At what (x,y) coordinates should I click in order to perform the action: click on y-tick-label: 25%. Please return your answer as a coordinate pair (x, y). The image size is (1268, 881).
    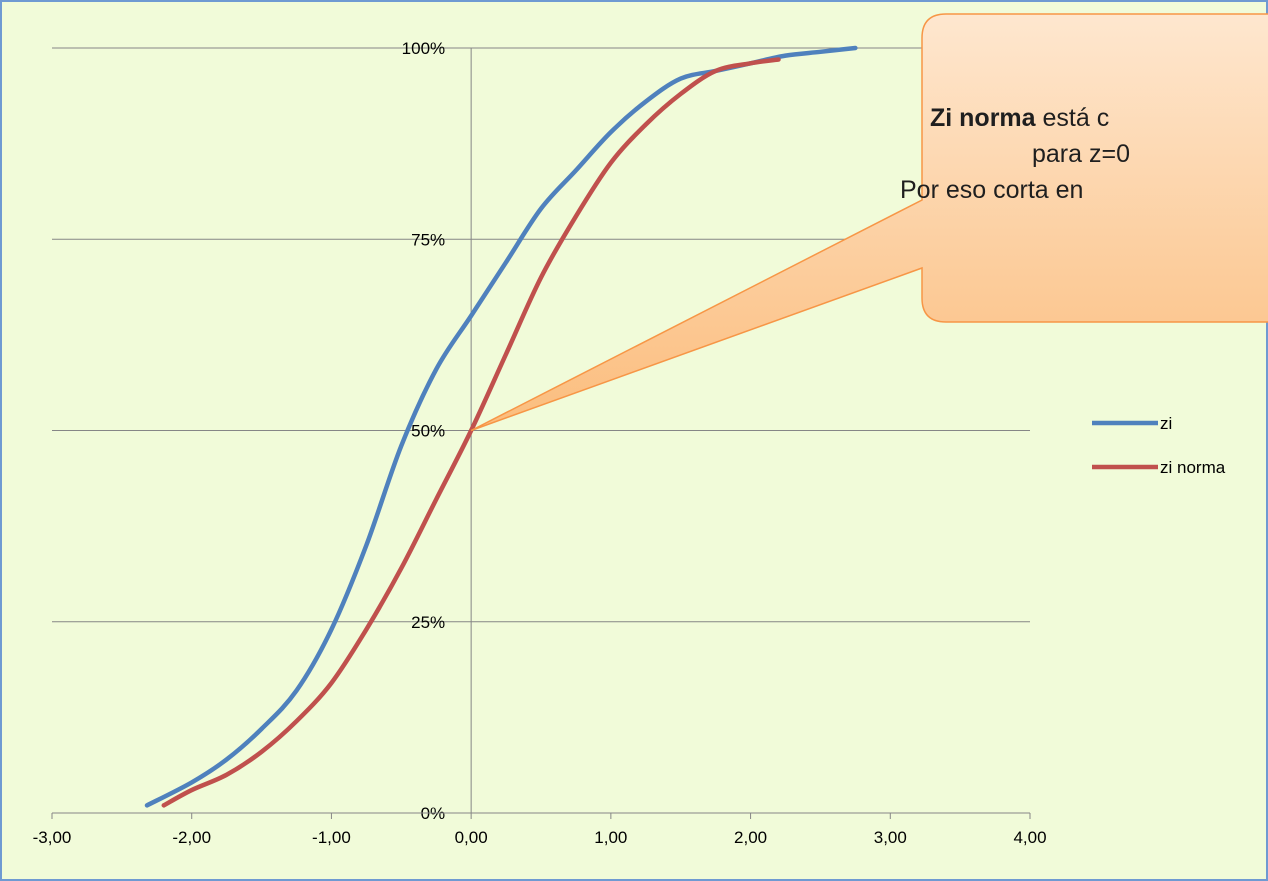
    Looking at the image, I should click on (428, 622).